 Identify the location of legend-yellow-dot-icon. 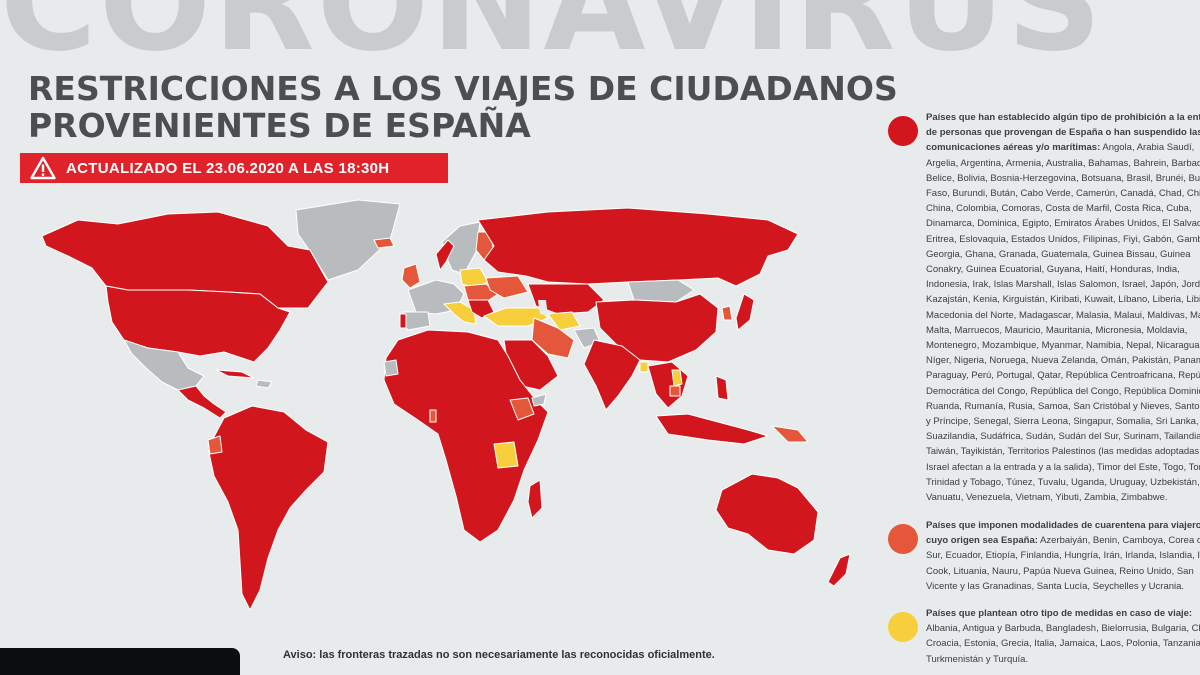
(903, 627).